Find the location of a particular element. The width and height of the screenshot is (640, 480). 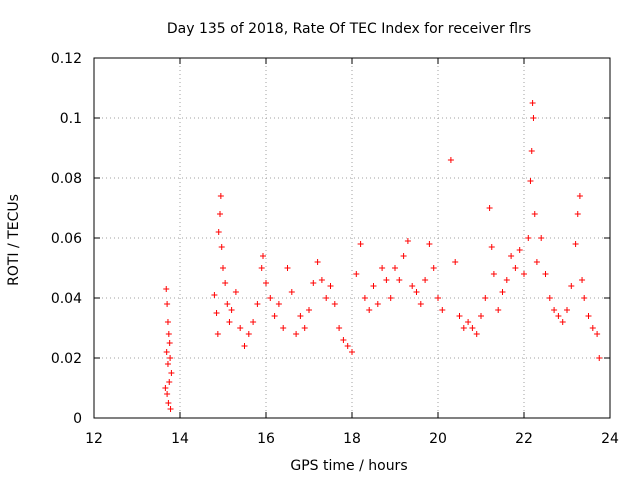

x-tick-label: 20 is located at coordinates (438, 439).